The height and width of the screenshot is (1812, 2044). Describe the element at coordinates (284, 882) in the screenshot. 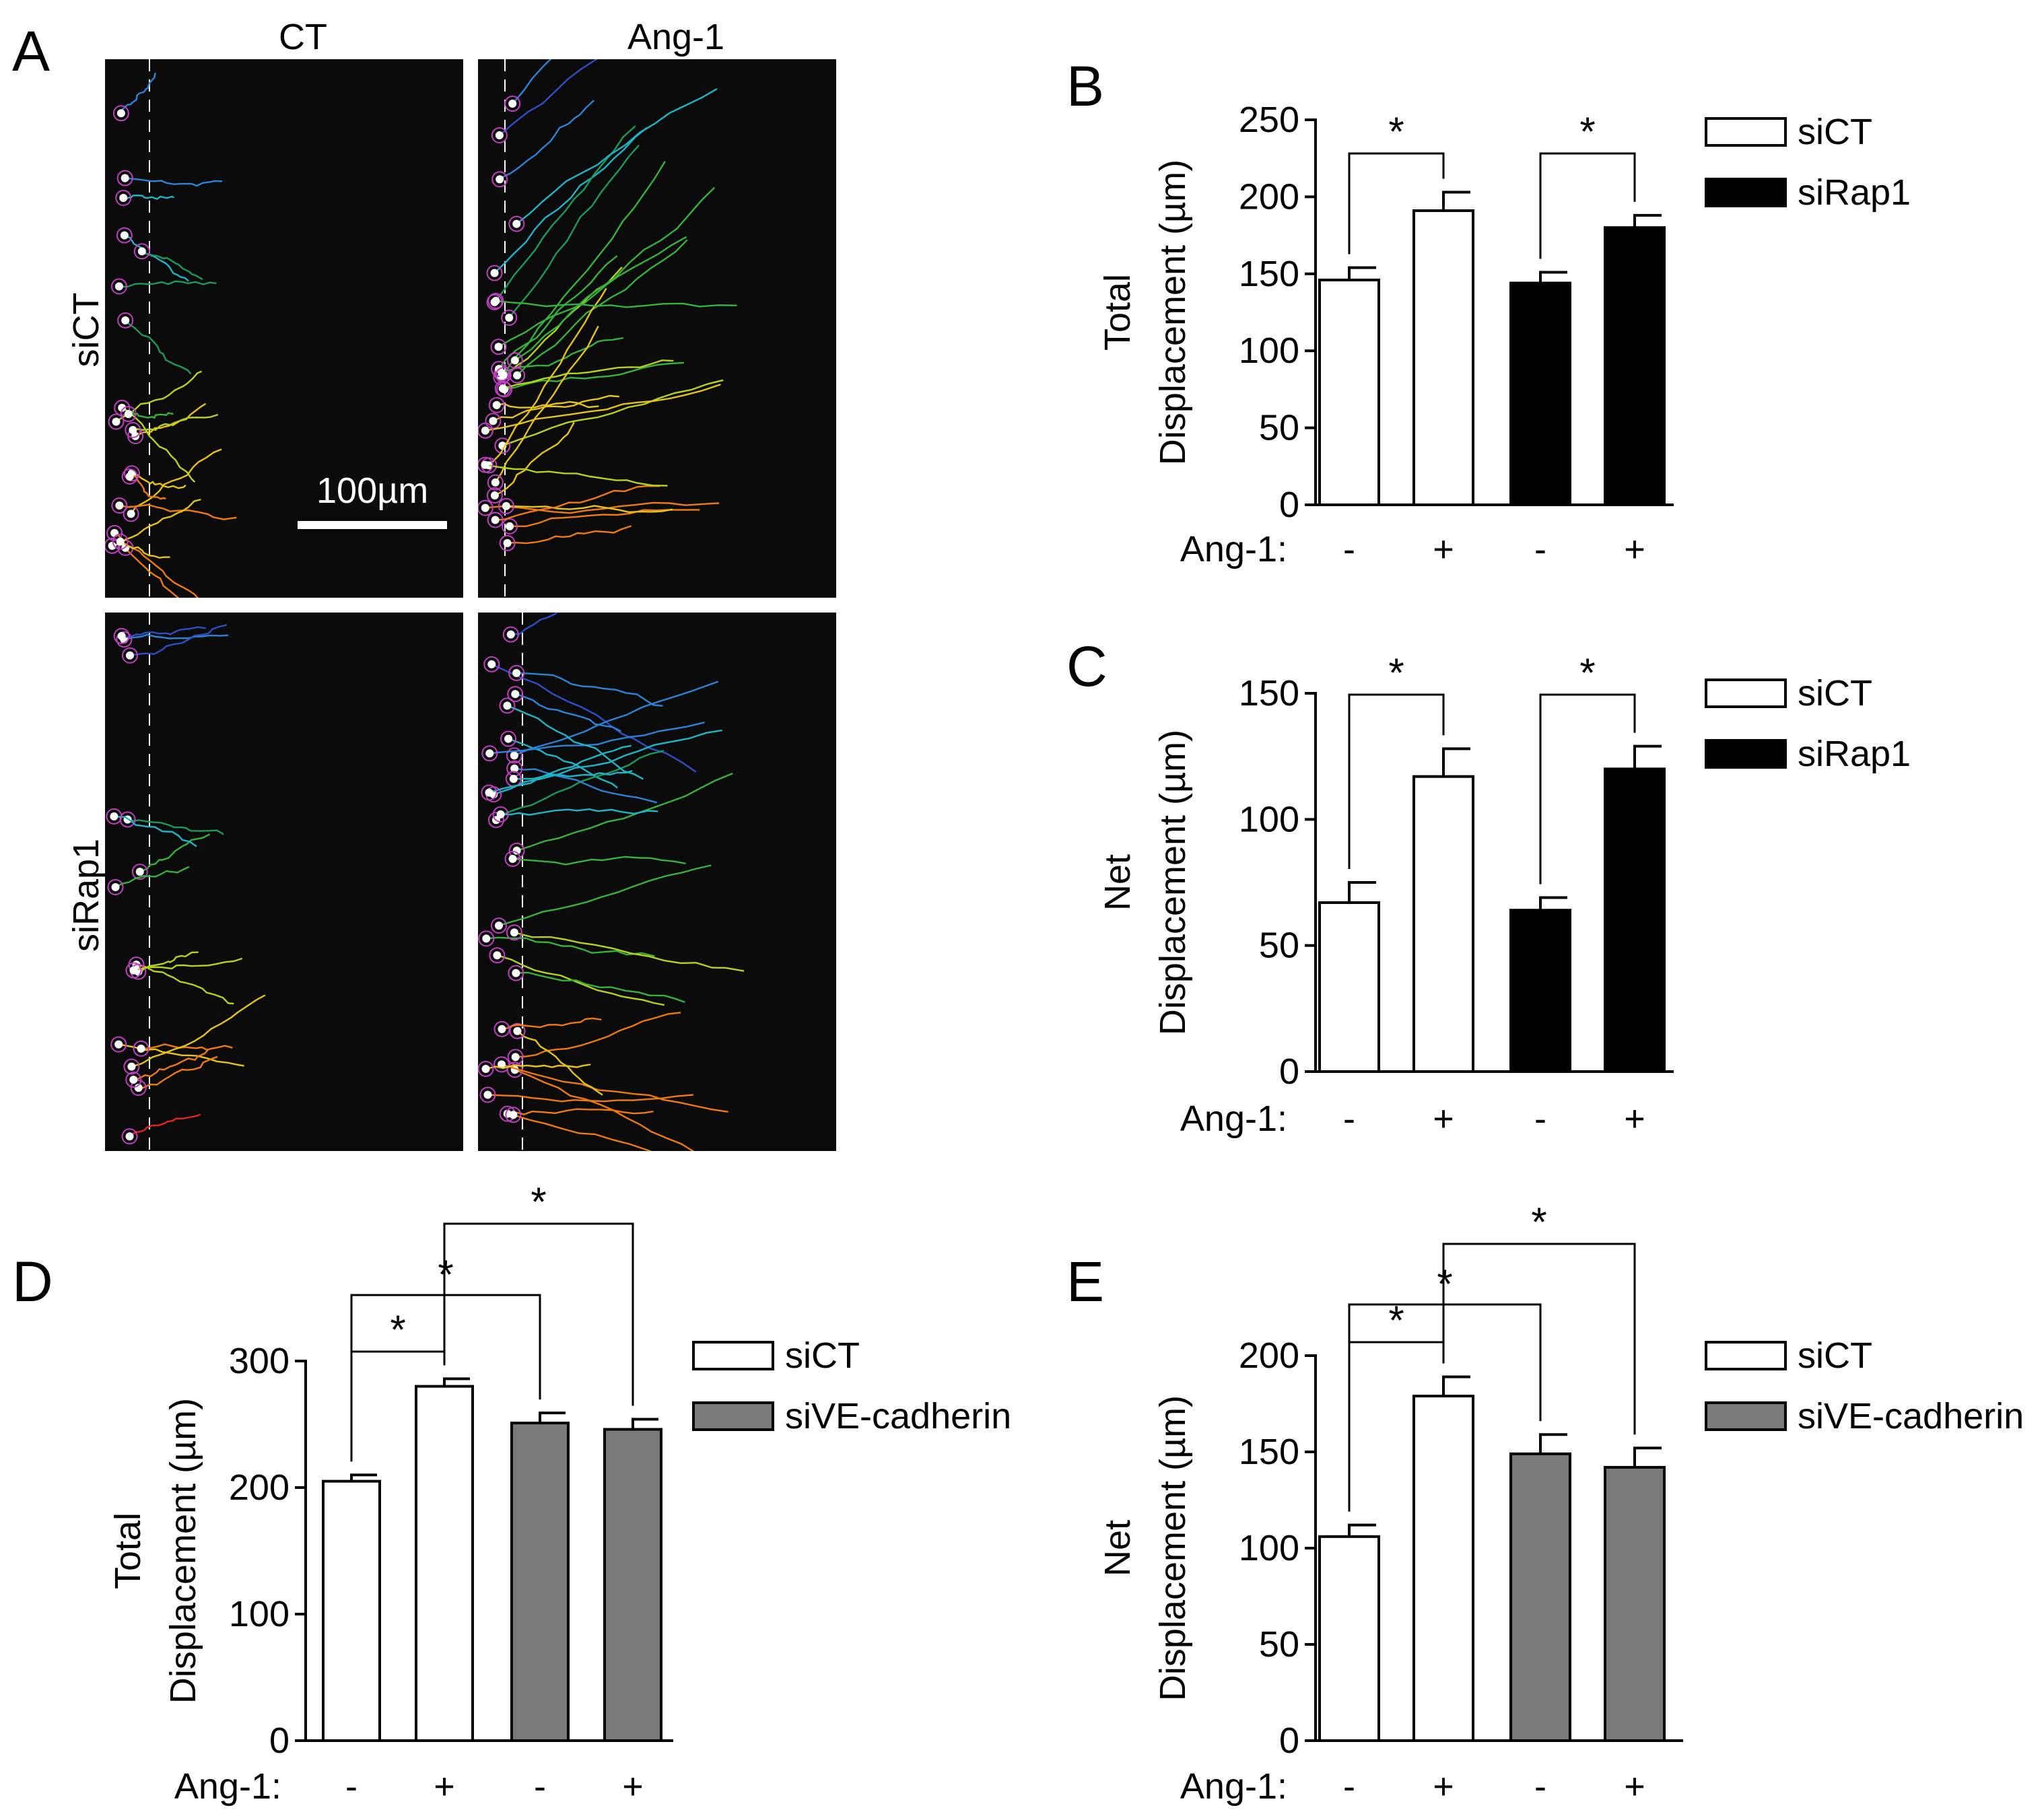

I see `micrograph-sirap1-ct` at that location.